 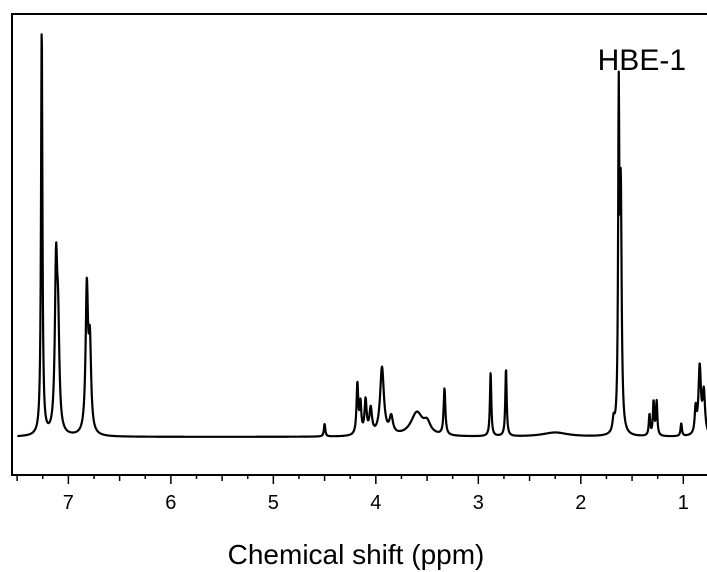 I want to click on sample-label: HBE-1, so click(x=642, y=60).